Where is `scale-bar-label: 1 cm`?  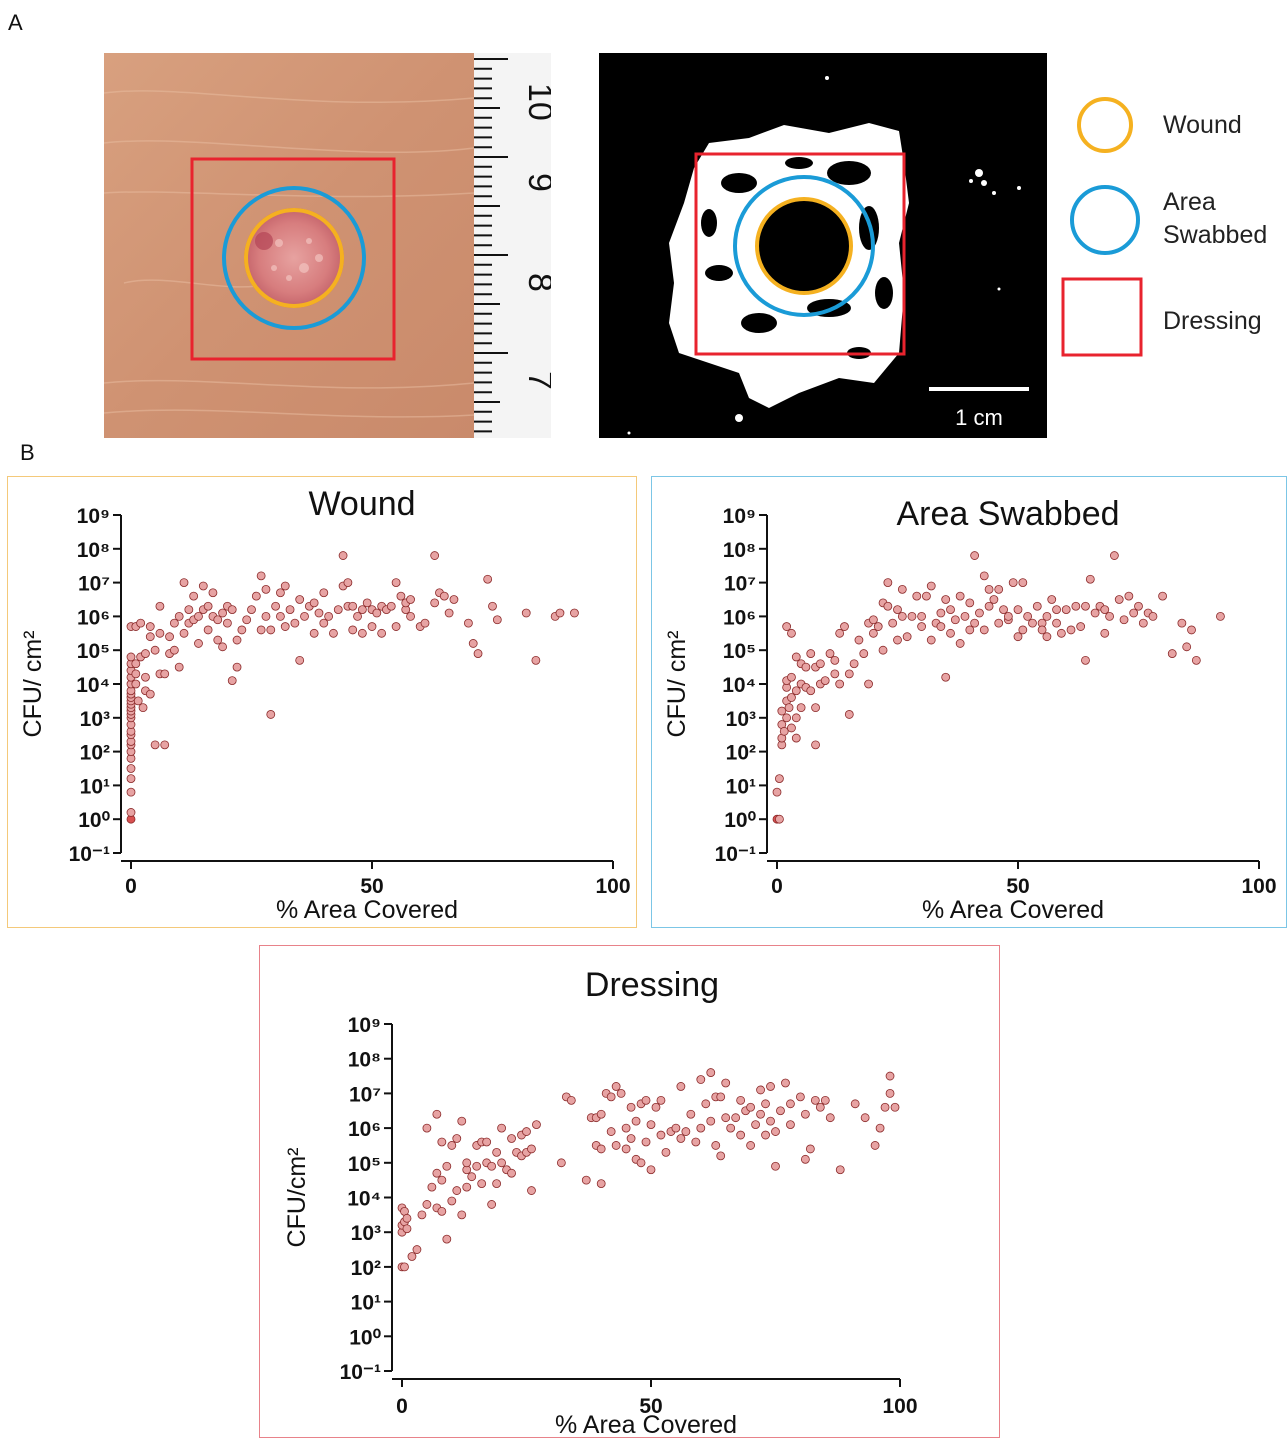
scale-bar-label: 1 cm is located at coordinates (979, 417).